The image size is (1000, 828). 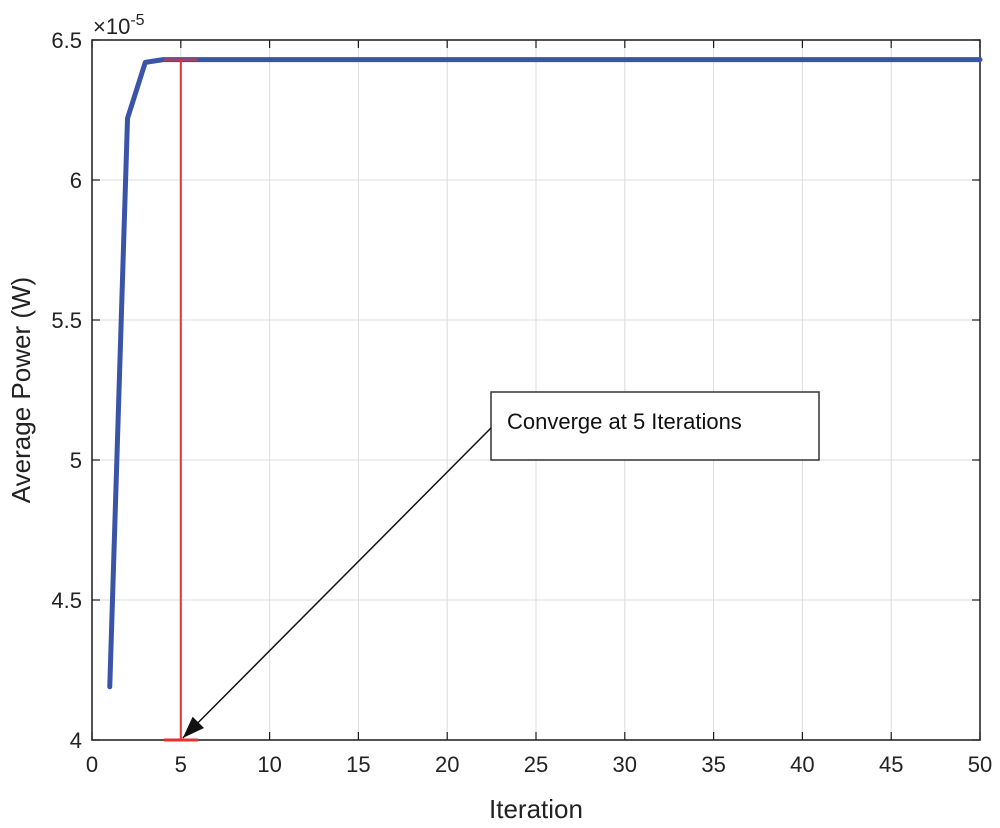 I want to click on x-tick-label: 30, so click(x=625, y=764).